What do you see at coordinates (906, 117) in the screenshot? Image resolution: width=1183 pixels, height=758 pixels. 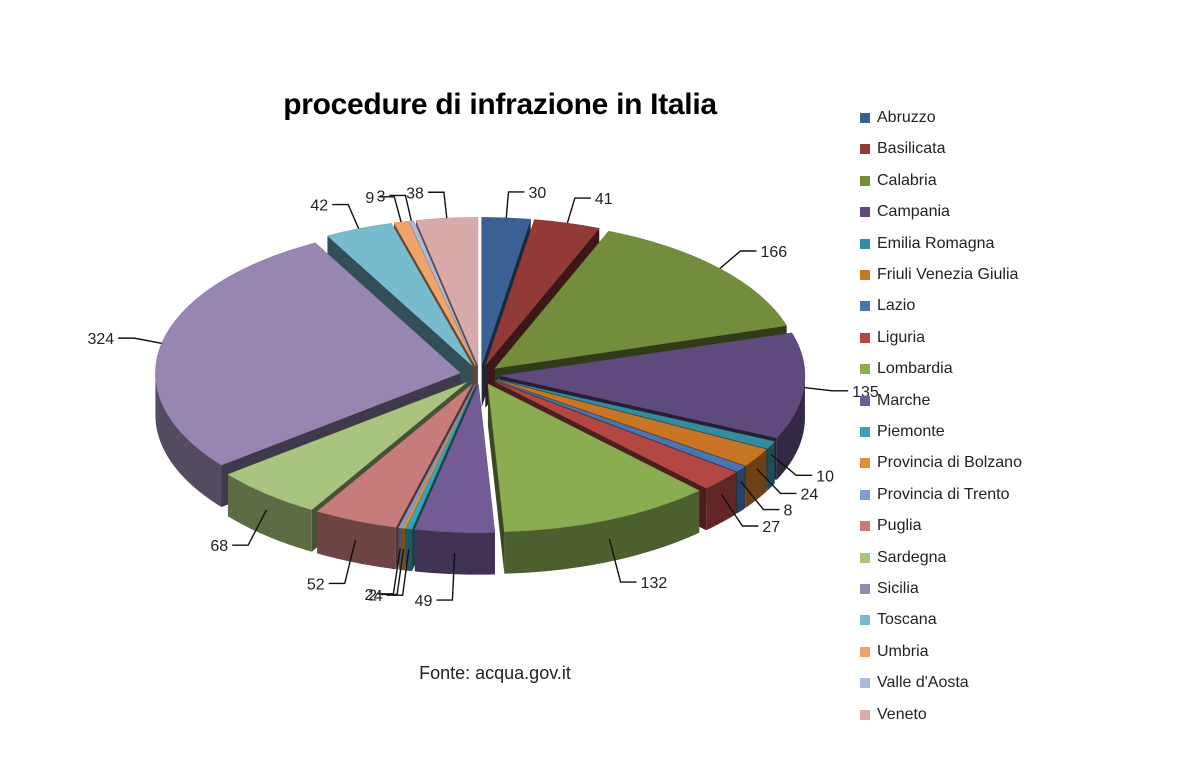 I see `legend-label: Abruzzo` at bounding box center [906, 117].